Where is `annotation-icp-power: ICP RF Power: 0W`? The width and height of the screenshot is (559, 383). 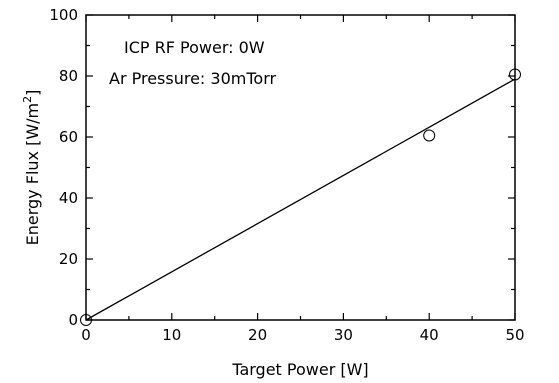 annotation-icp-power: ICP RF Power: 0W is located at coordinates (194, 47).